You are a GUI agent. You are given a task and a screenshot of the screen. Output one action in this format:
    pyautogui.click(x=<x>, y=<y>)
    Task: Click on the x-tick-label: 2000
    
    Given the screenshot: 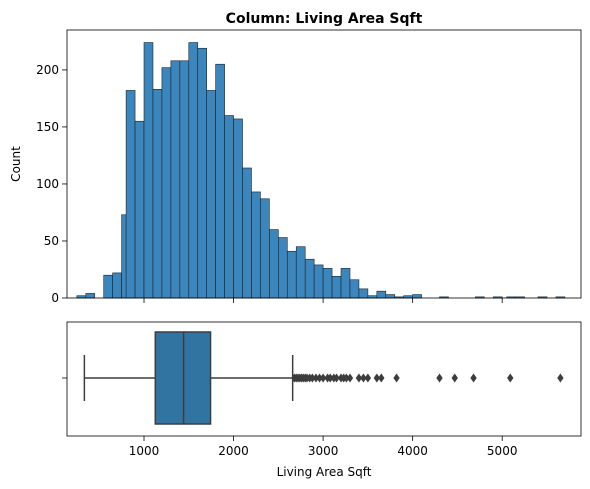 What is the action you would take?
    pyautogui.click(x=233, y=451)
    